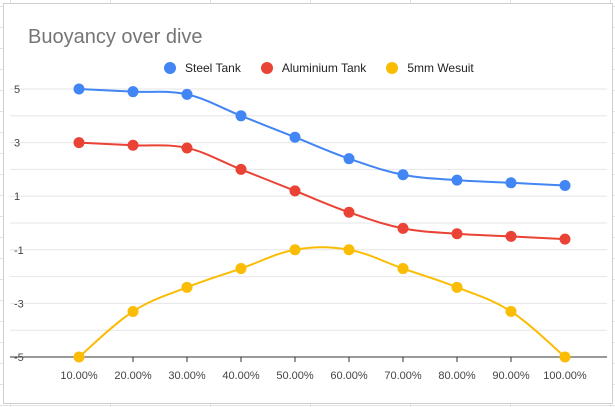  What do you see at coordinates (241, 376) in the screenshot?
I see `x-tick-label: 40.00%` at bounding box center [241, 376].